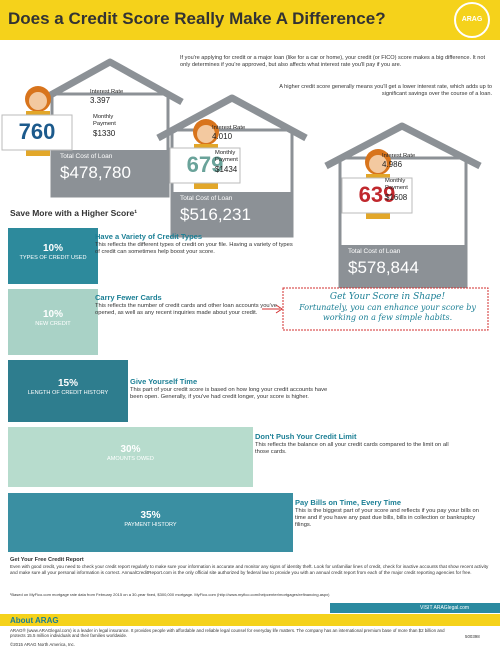 The height and width of the screenshot is (650, 500). I want to click on factor-label: LENGTH OF CREDIT HISTORY, so click(68, 393).